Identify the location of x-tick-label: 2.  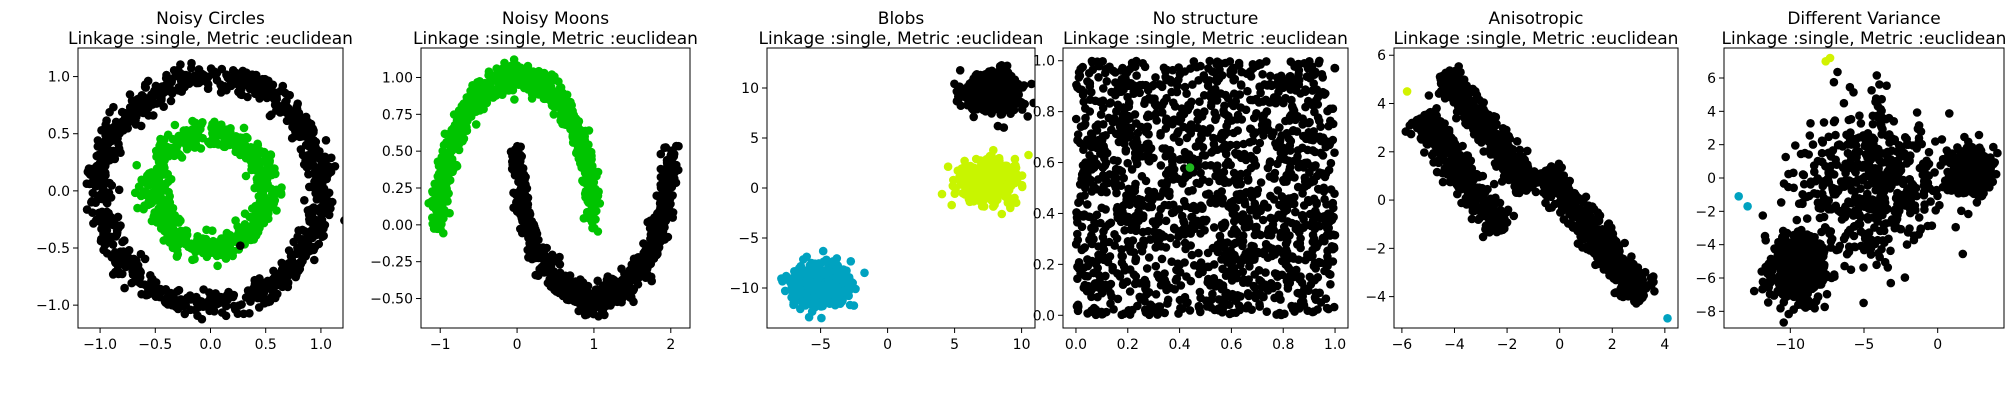
(670, 345).